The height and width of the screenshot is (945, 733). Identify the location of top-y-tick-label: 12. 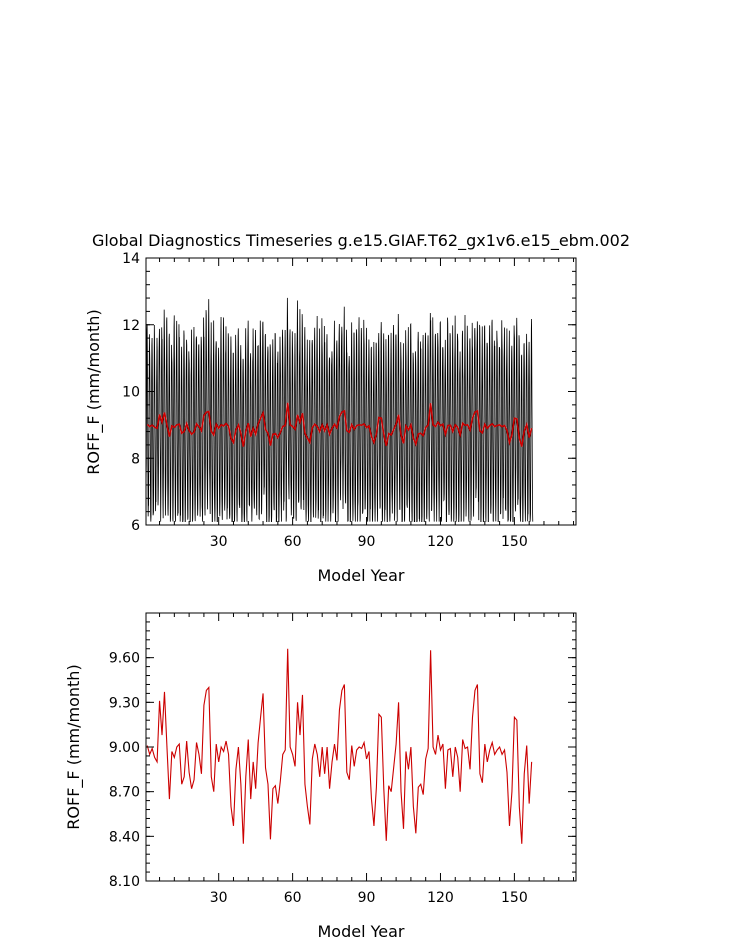
(131, 326).